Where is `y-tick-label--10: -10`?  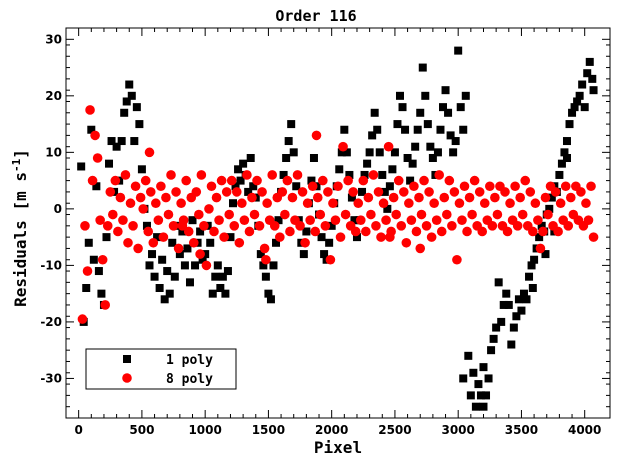 y-tick-label--10: -10 is located at coordinates (51, 265).